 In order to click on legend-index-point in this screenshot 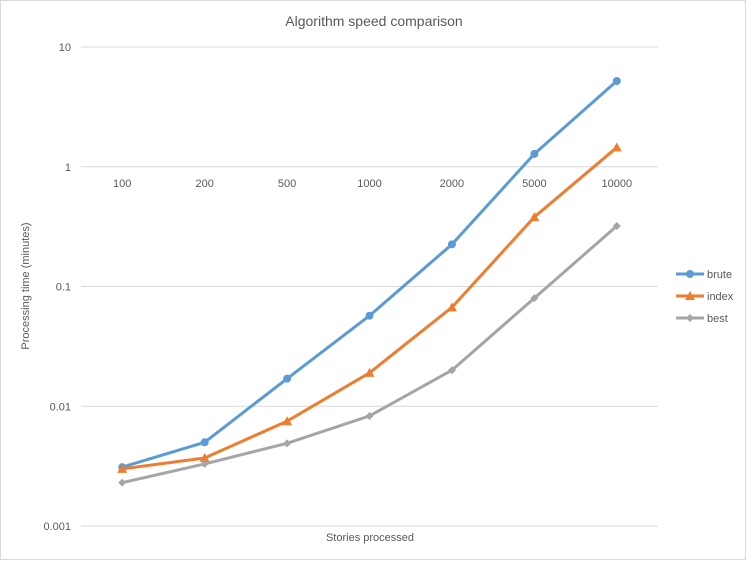, I will do `click(690, 295)`.